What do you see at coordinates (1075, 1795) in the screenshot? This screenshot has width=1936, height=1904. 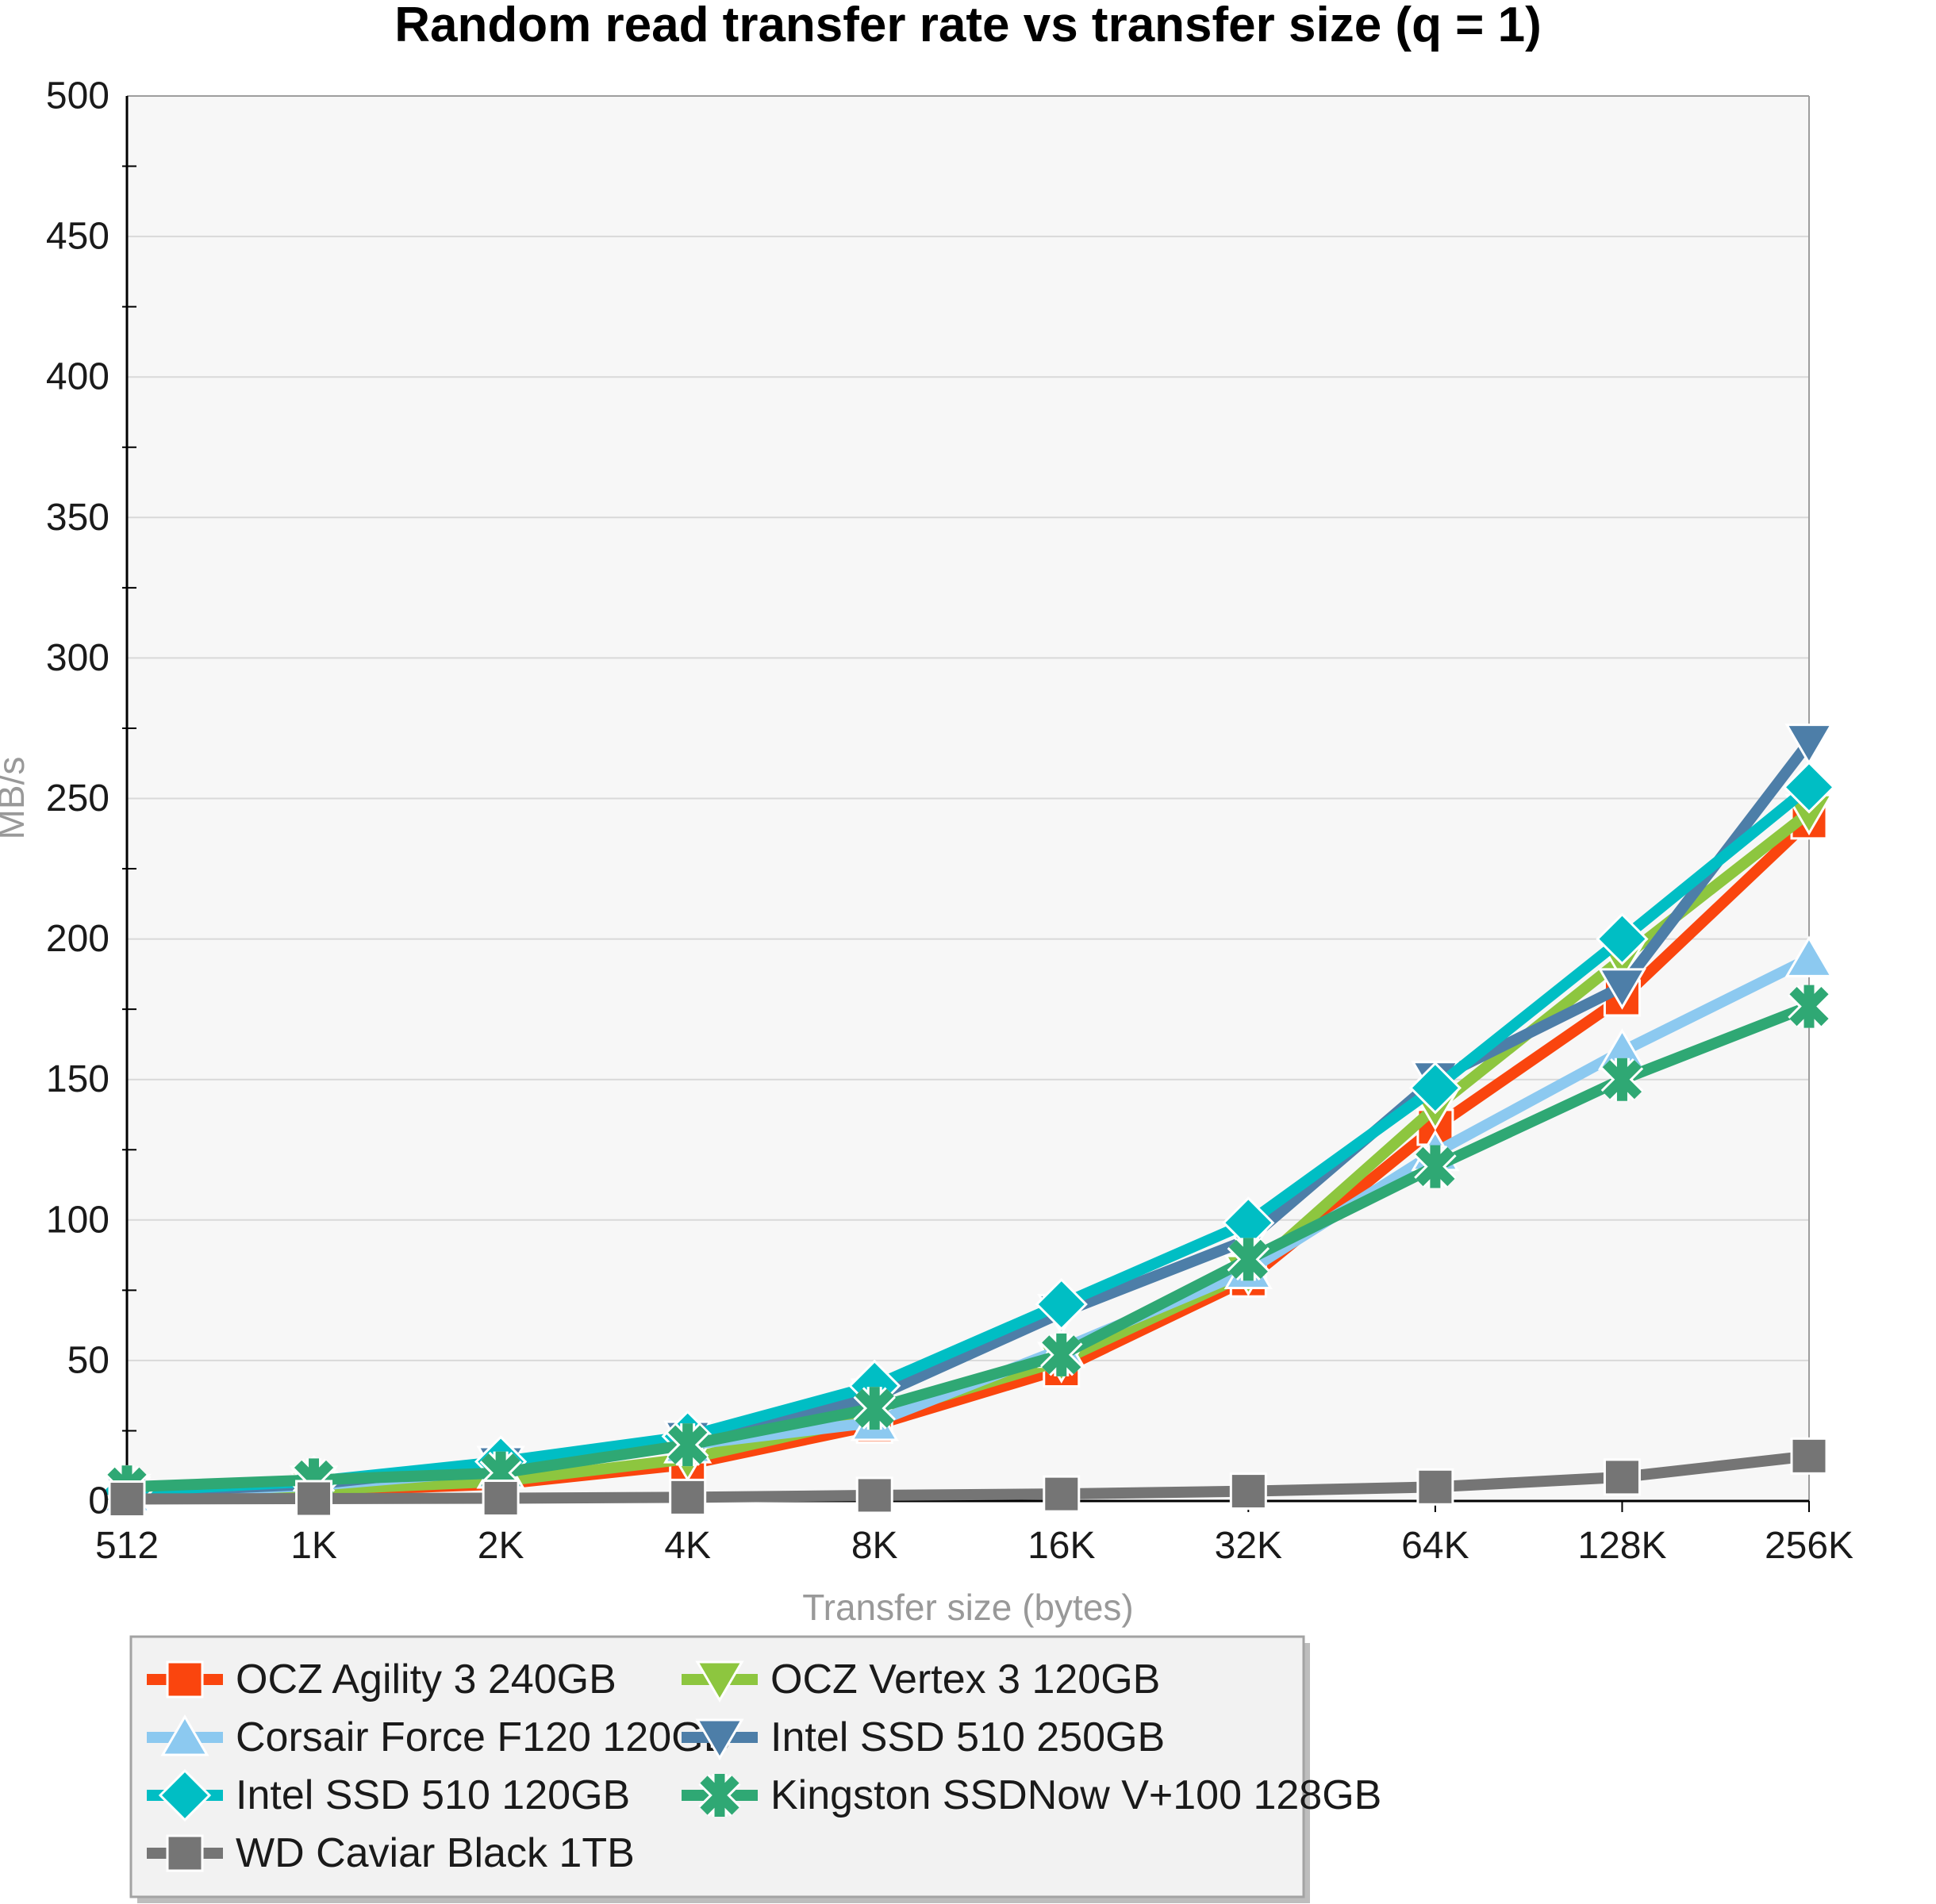 I see `legend-label-kingston-ssdnow-v-100-128gb: Kingston SSDNow V+100 128GB` at bounding box center [1075, 1795].